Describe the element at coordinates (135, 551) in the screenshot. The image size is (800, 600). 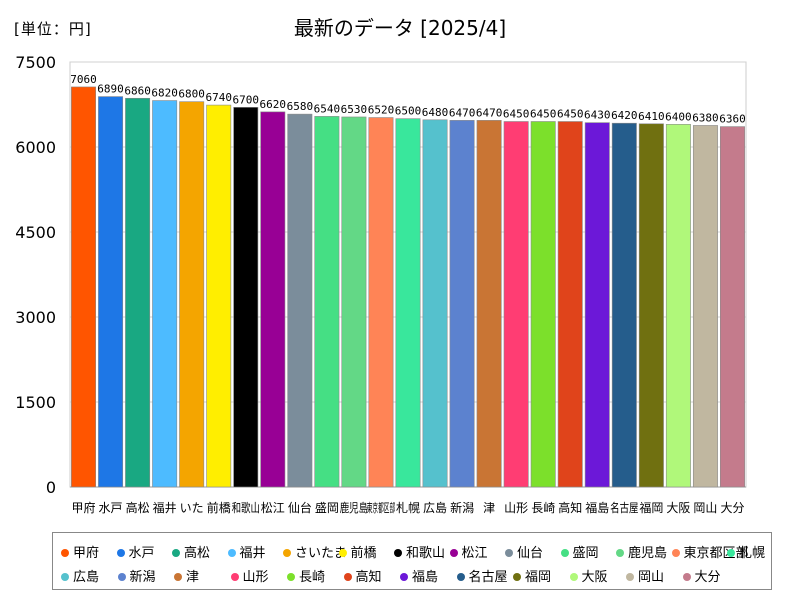
I see `legend-item: 水戸` at that location.